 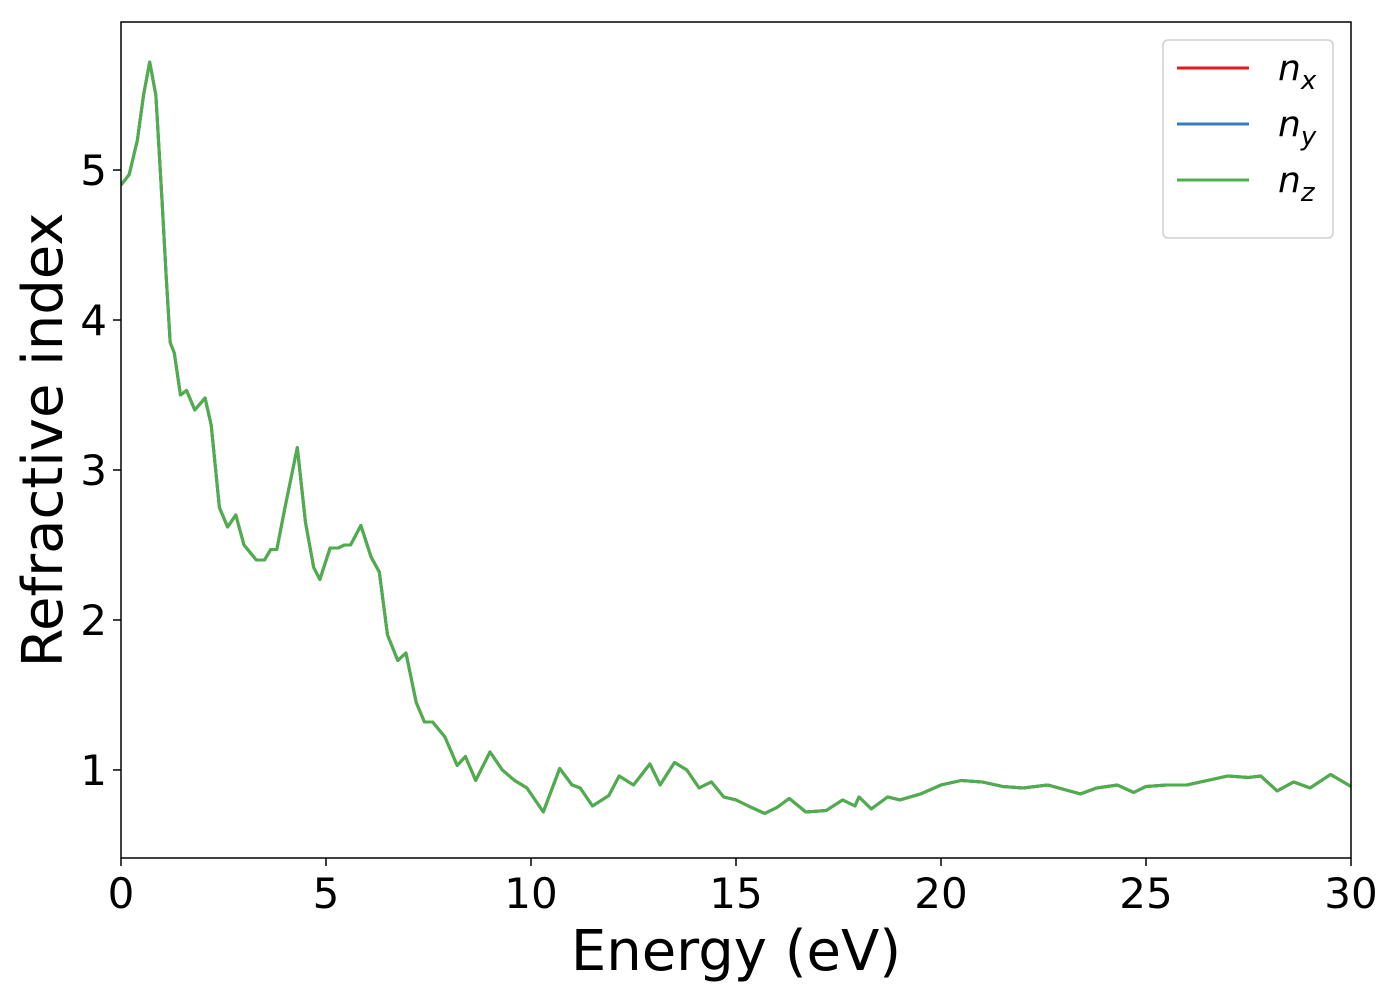 What do you see at coordinates (1145, 893) in the screenshot?
I see `x-tick-label: 25` at bounding box center [1145, 893].